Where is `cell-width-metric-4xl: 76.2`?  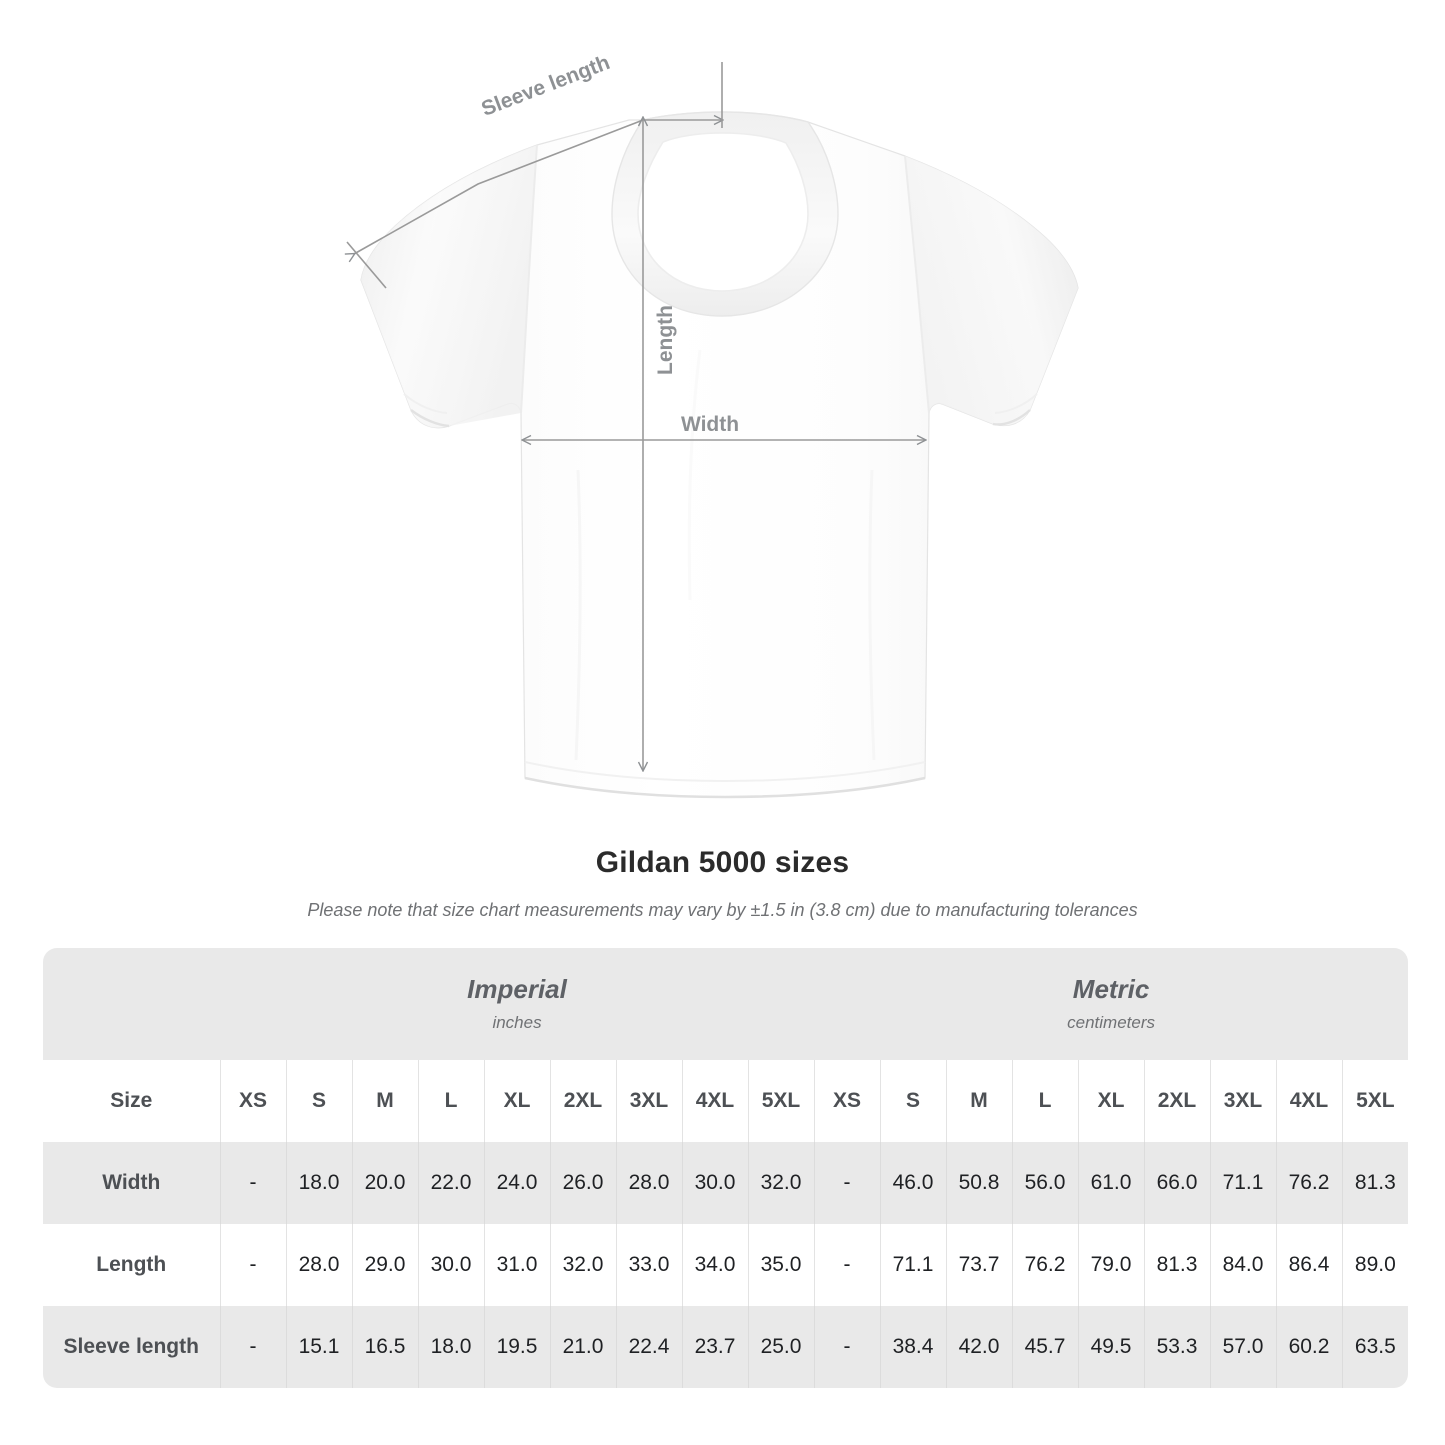
cell-width-metric-4xl: 76.2 is located at coordinates (1309, 1183).